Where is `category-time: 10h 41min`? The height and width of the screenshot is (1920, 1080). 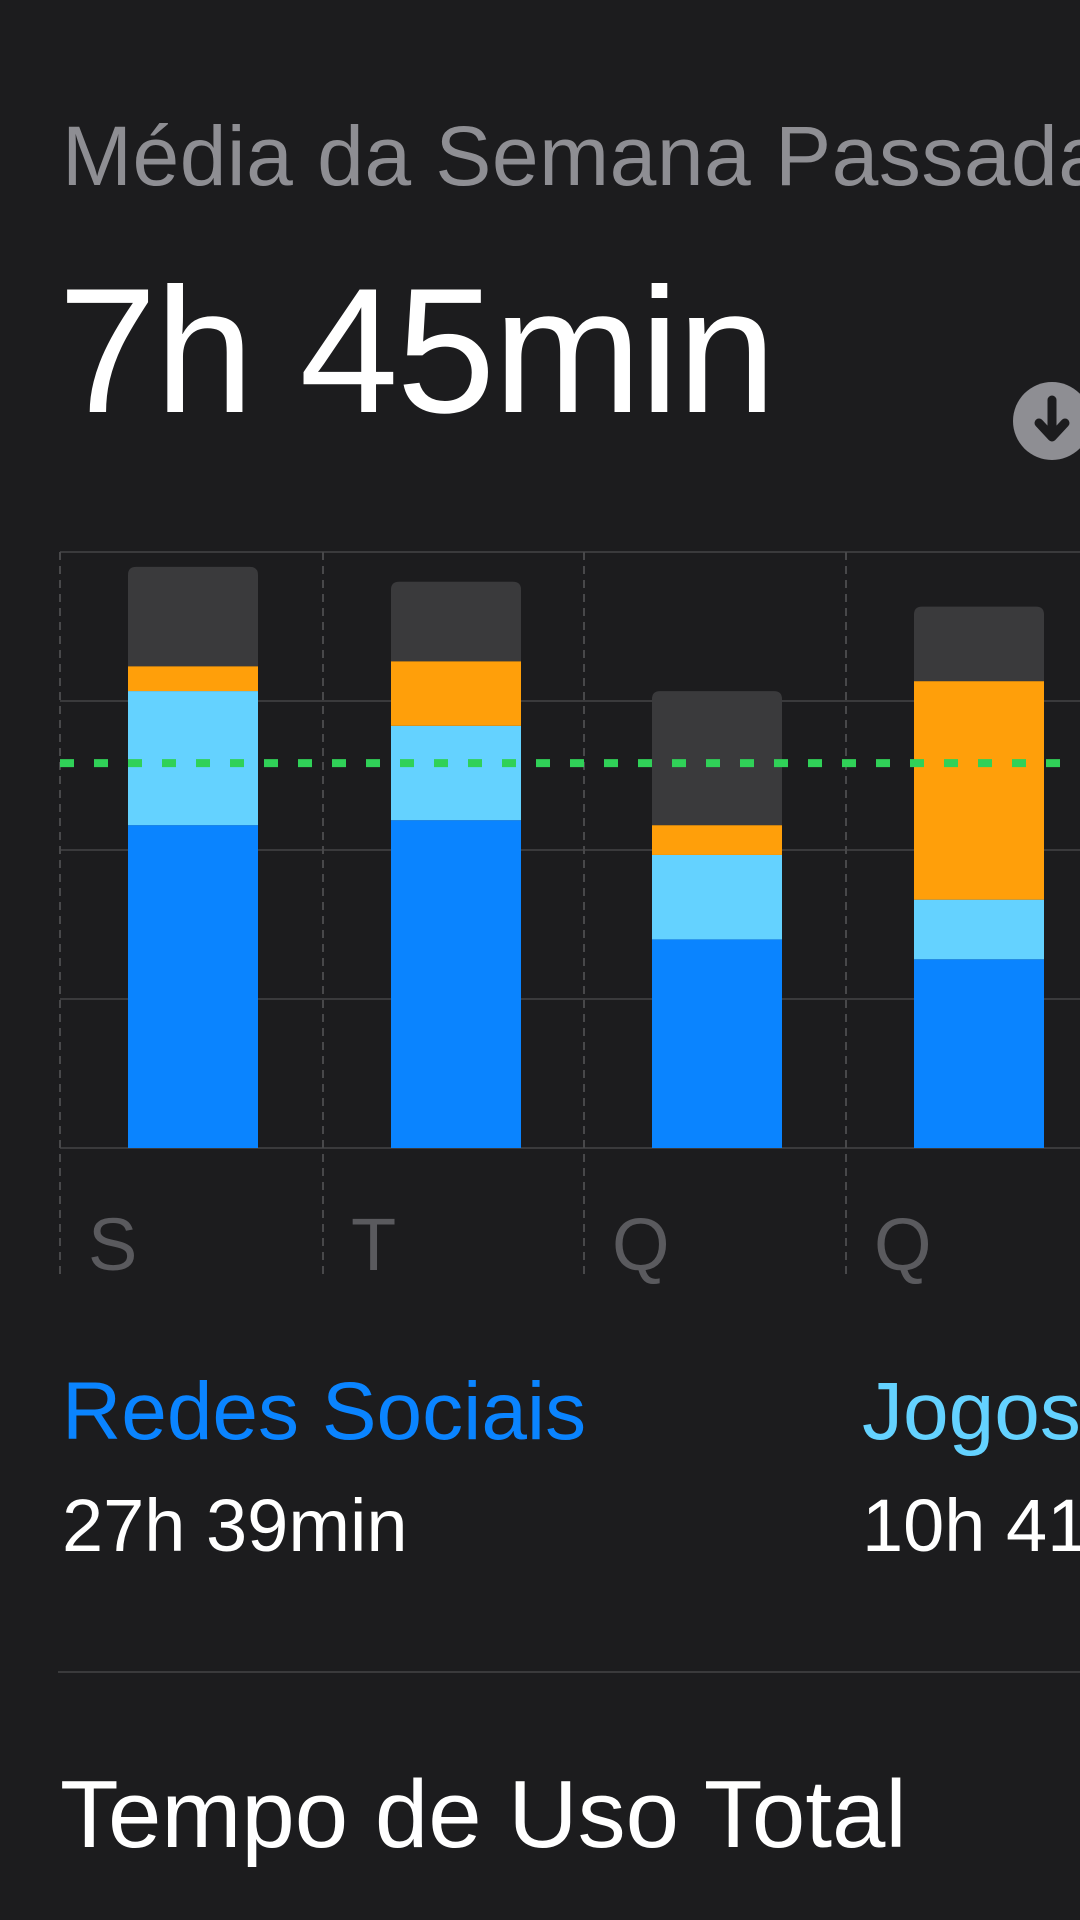
category-time: 10h 41min is located at coordinates (971, 1525).